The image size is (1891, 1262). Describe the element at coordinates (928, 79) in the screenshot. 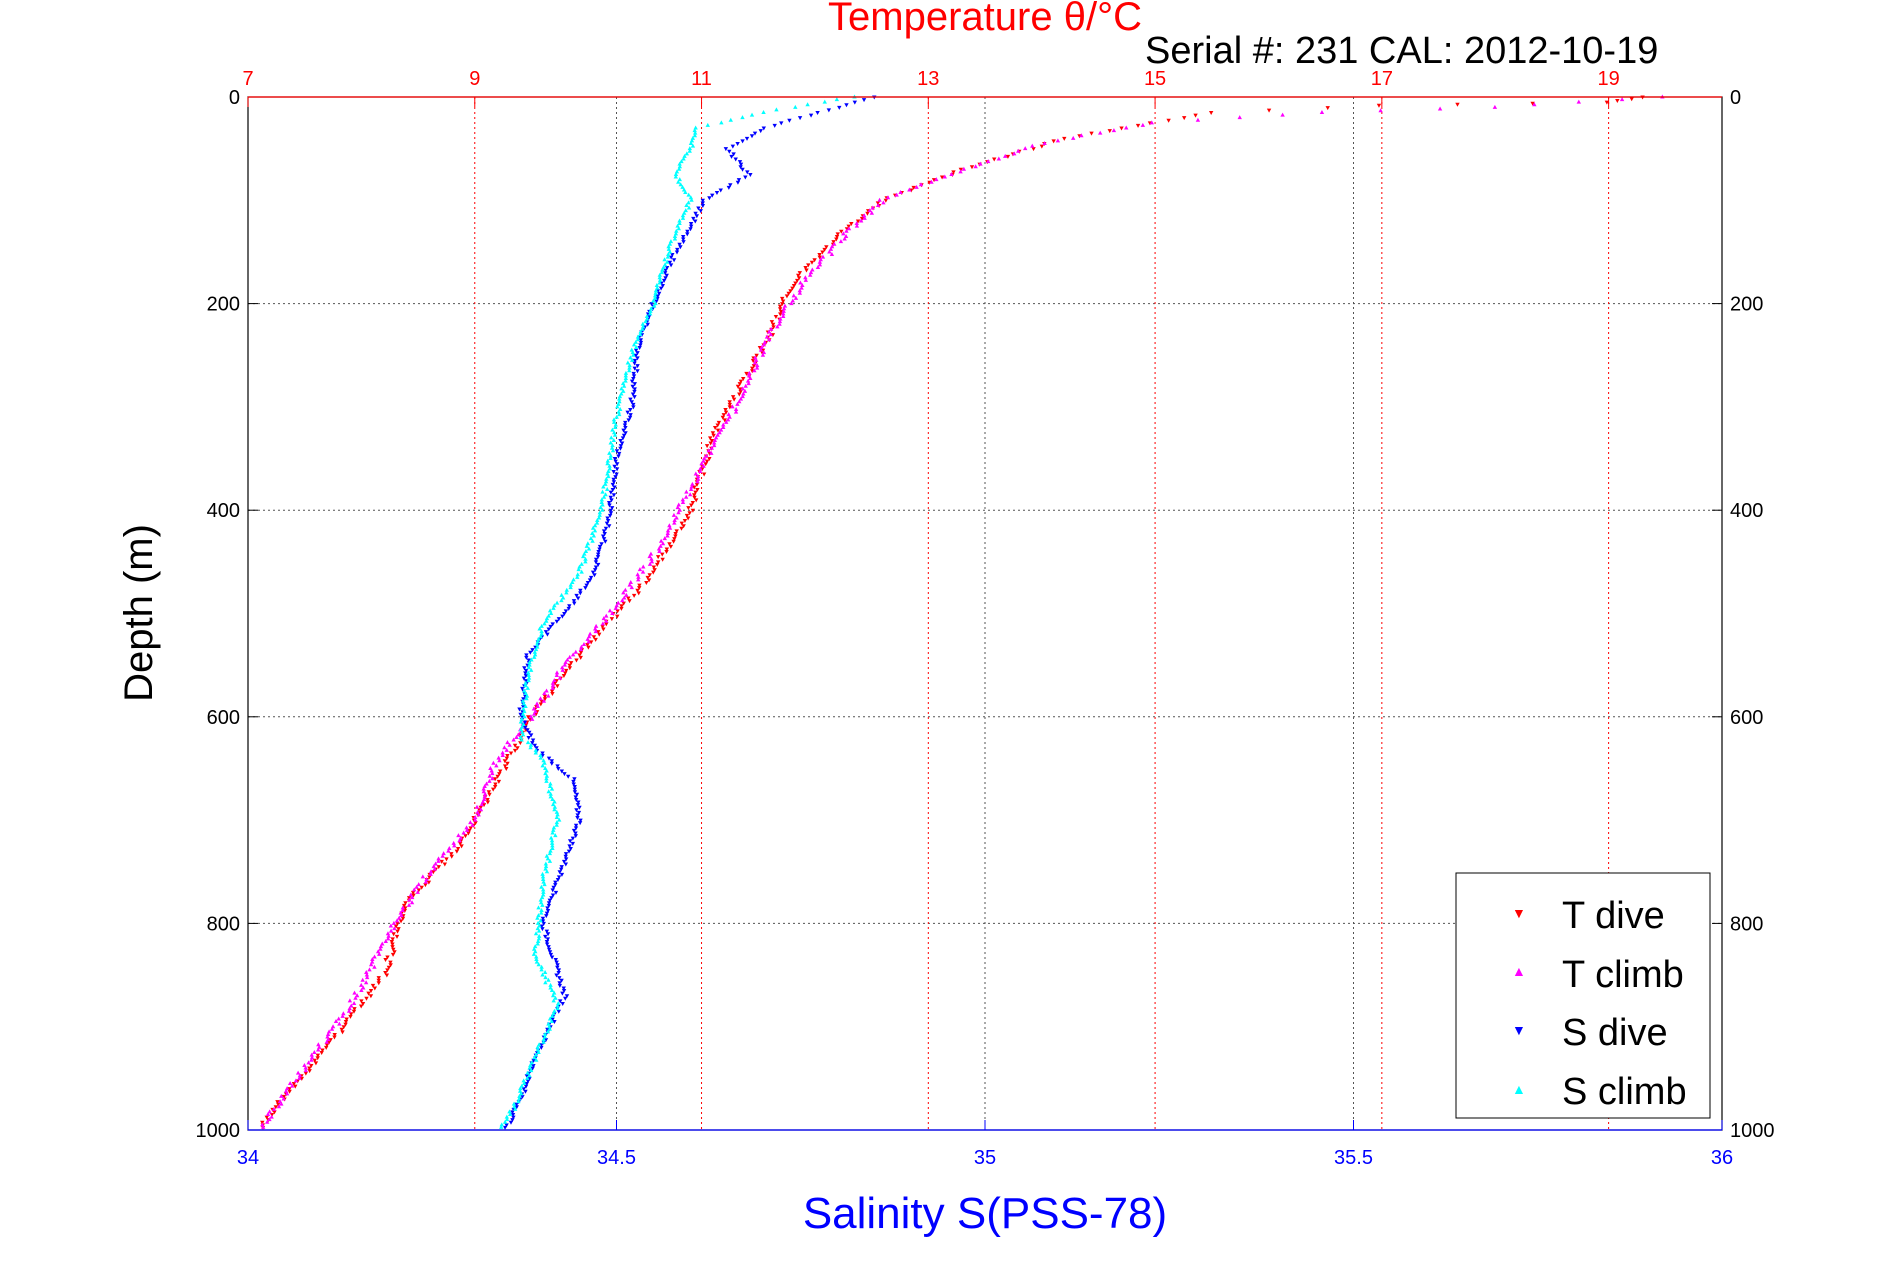

I see `temp-tick-label: 13` at that location.